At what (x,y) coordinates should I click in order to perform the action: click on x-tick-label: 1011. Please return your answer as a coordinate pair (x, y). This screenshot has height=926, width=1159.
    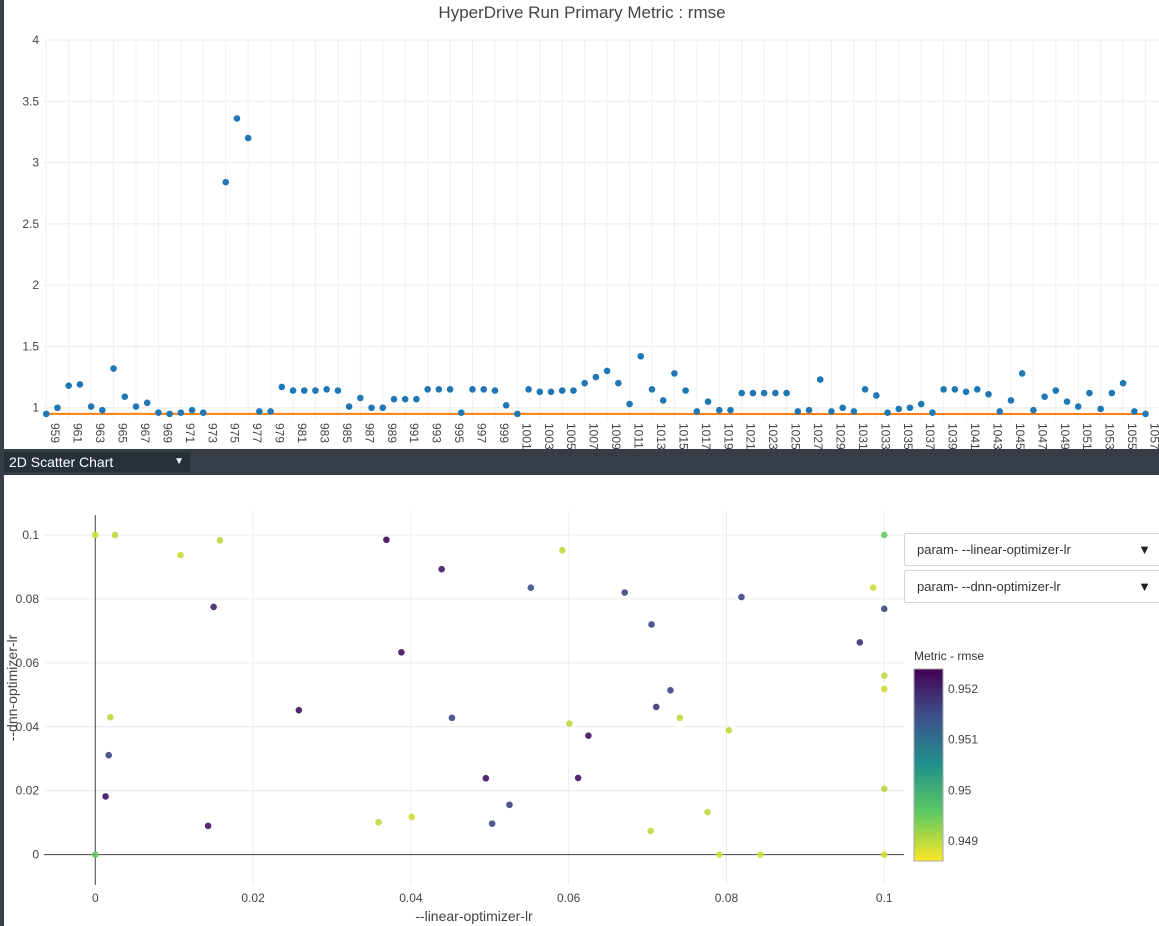
    Looking at the image, I should click on (639, 436).